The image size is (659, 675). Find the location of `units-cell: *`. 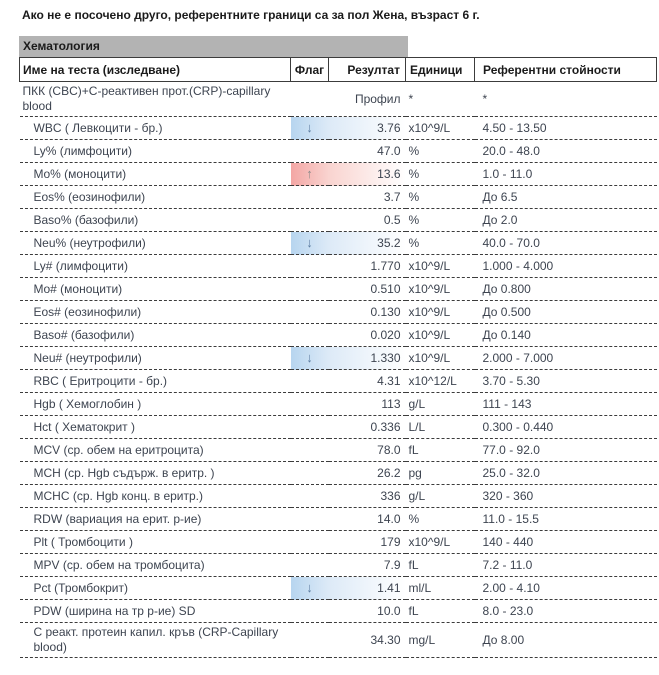

units-cell: * is located at coordinates (440, 99).